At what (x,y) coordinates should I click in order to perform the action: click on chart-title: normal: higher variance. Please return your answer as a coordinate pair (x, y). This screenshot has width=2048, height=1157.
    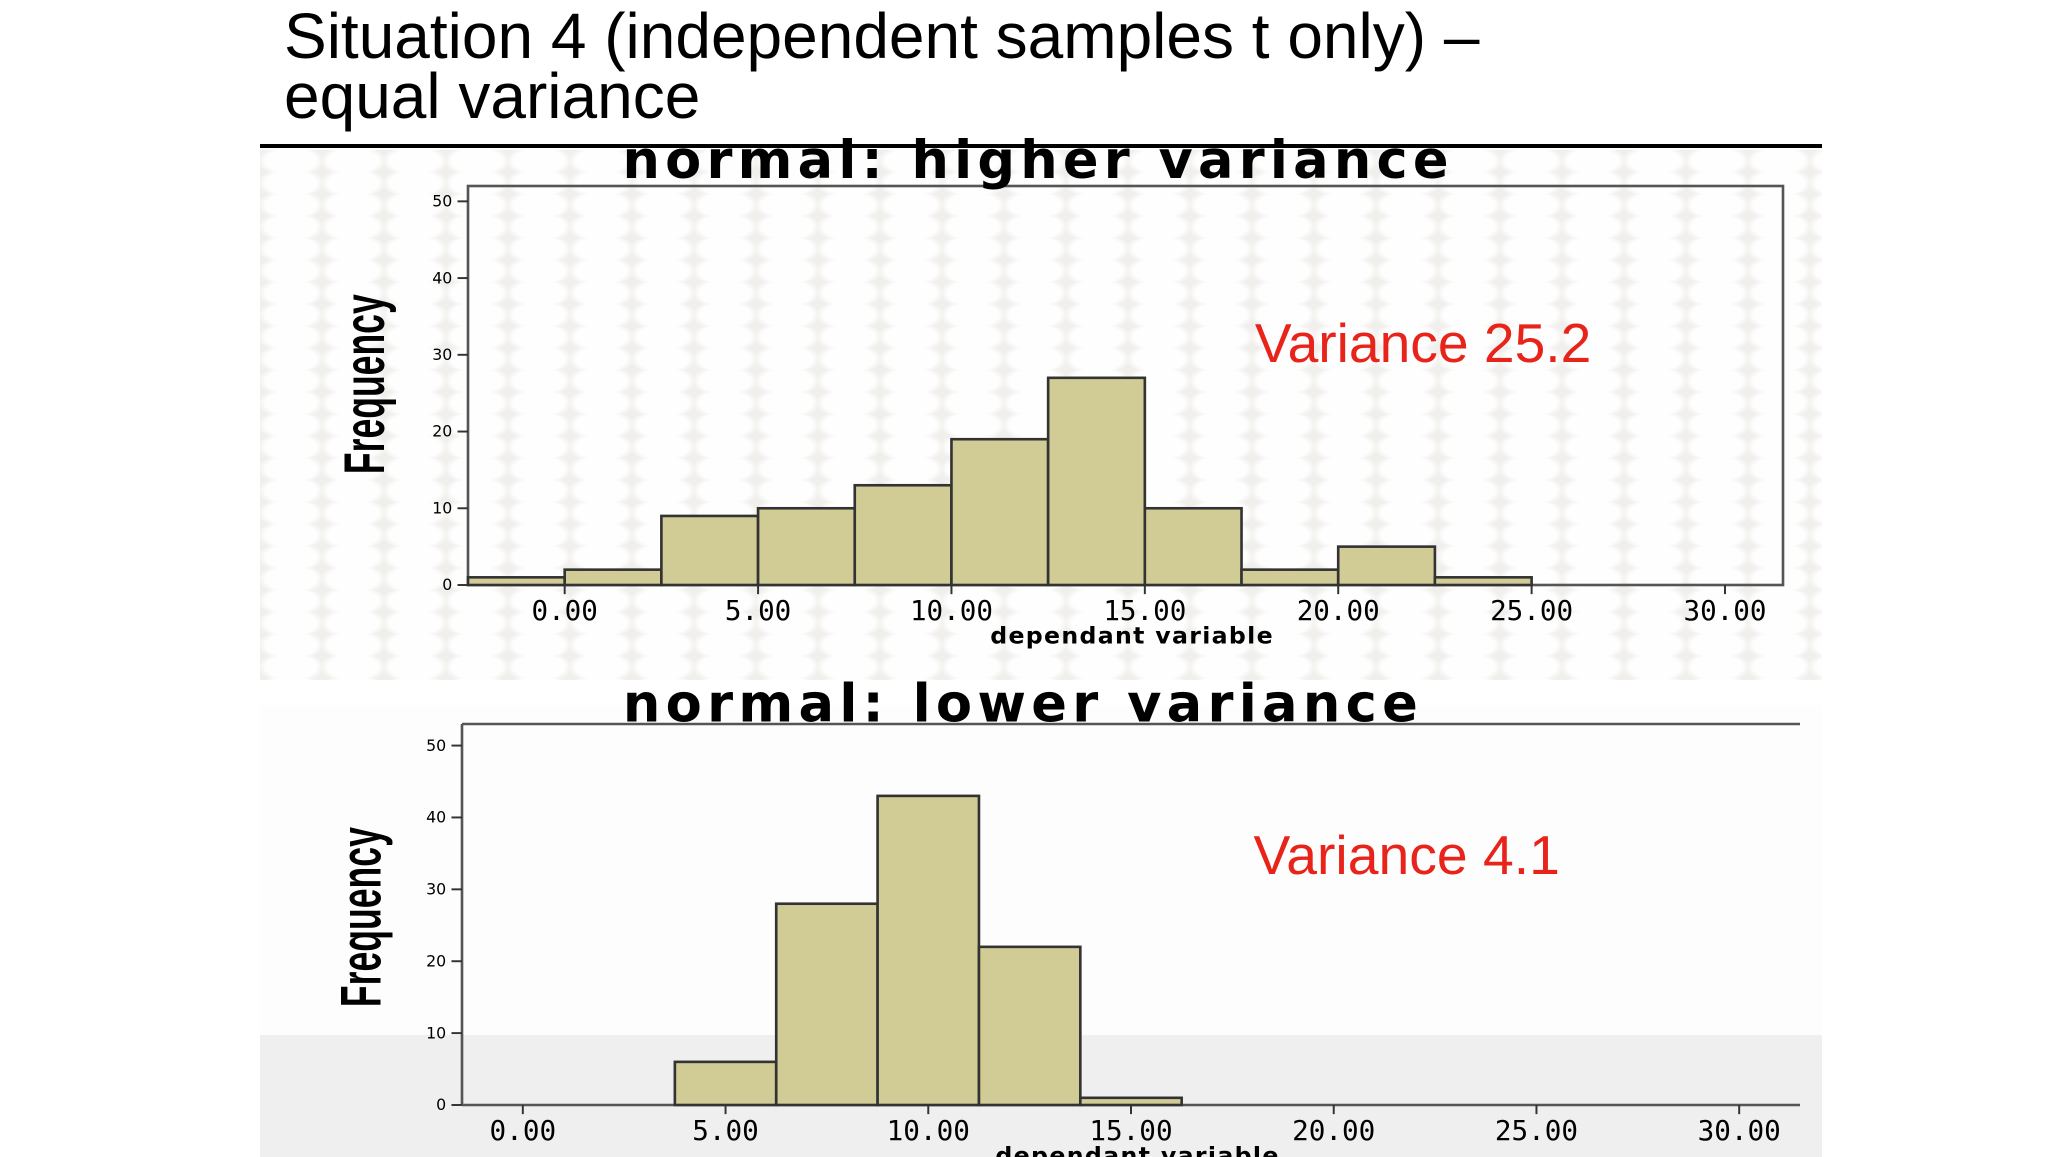
    Looking at the image, I should click on (1037, 160).